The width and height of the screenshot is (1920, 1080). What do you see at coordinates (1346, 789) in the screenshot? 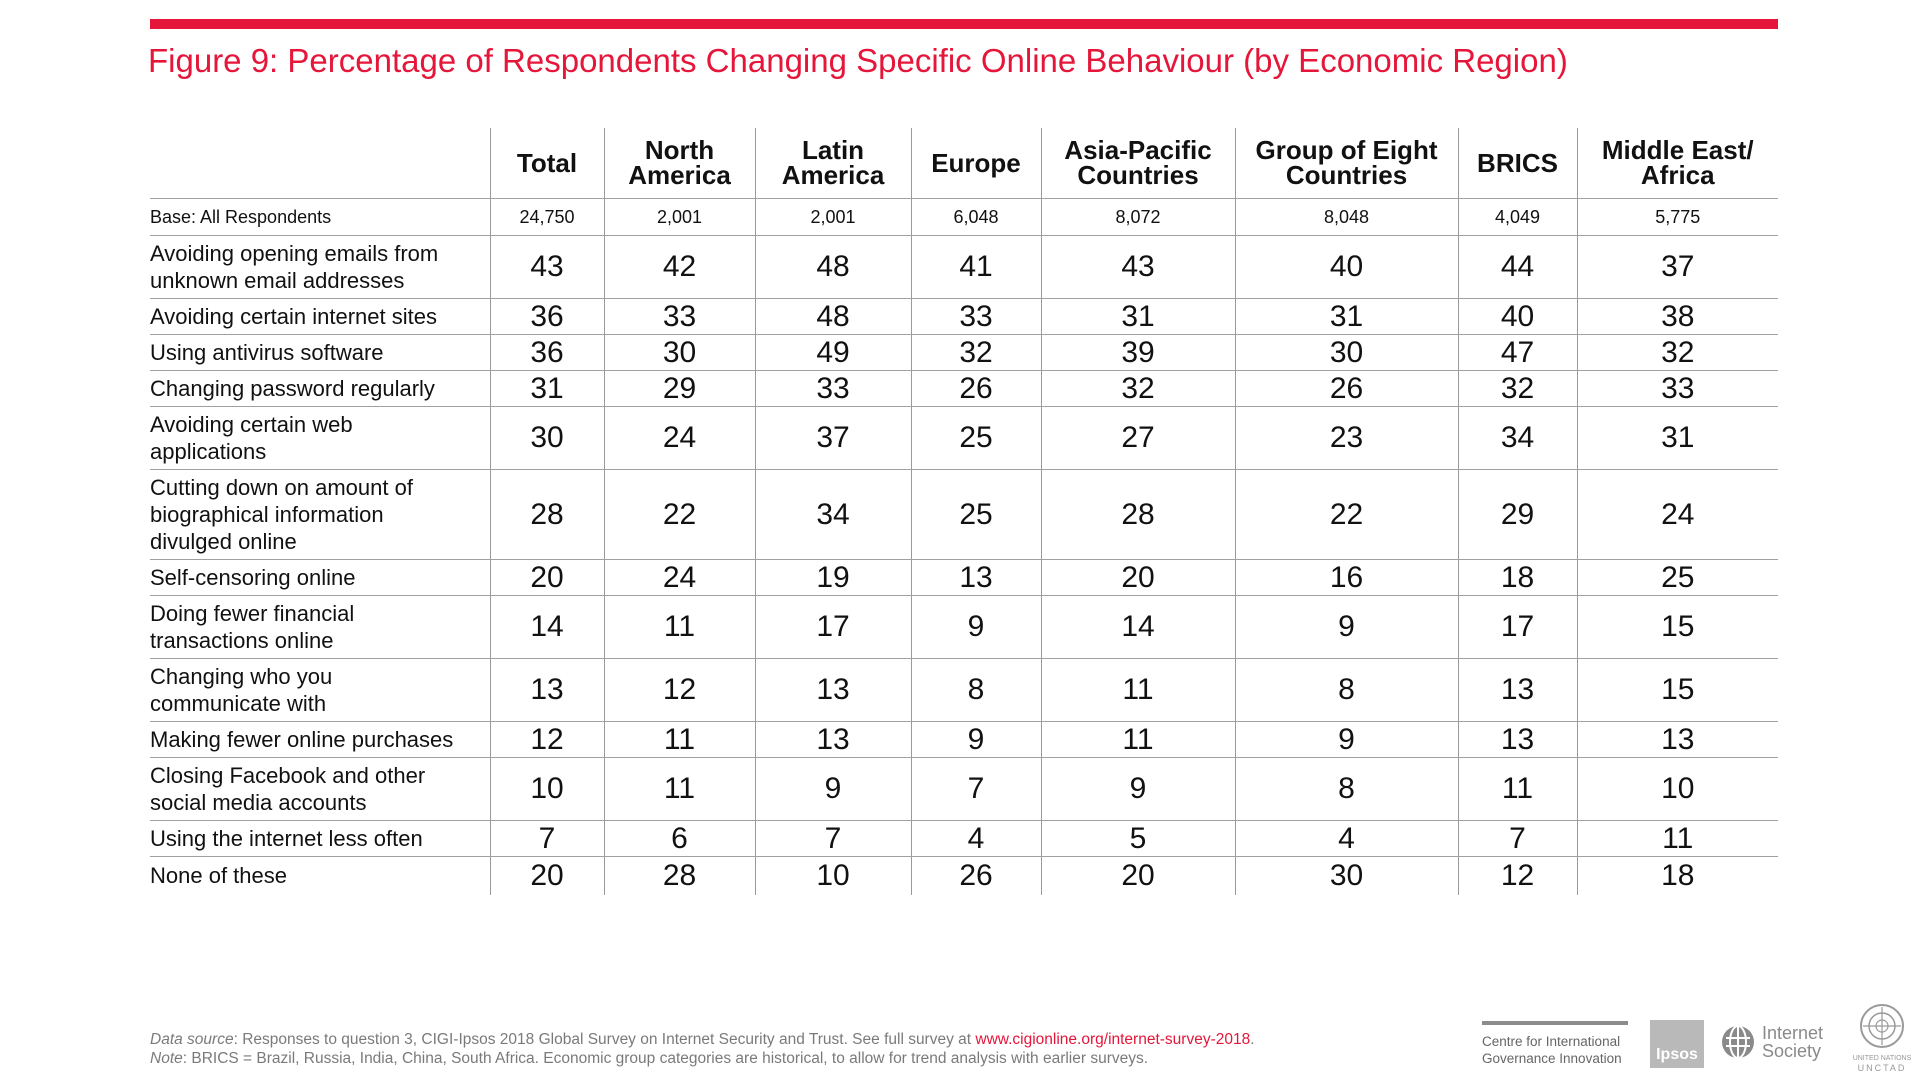
I see `data-cell: 8` at bounding box center [1346, 789].